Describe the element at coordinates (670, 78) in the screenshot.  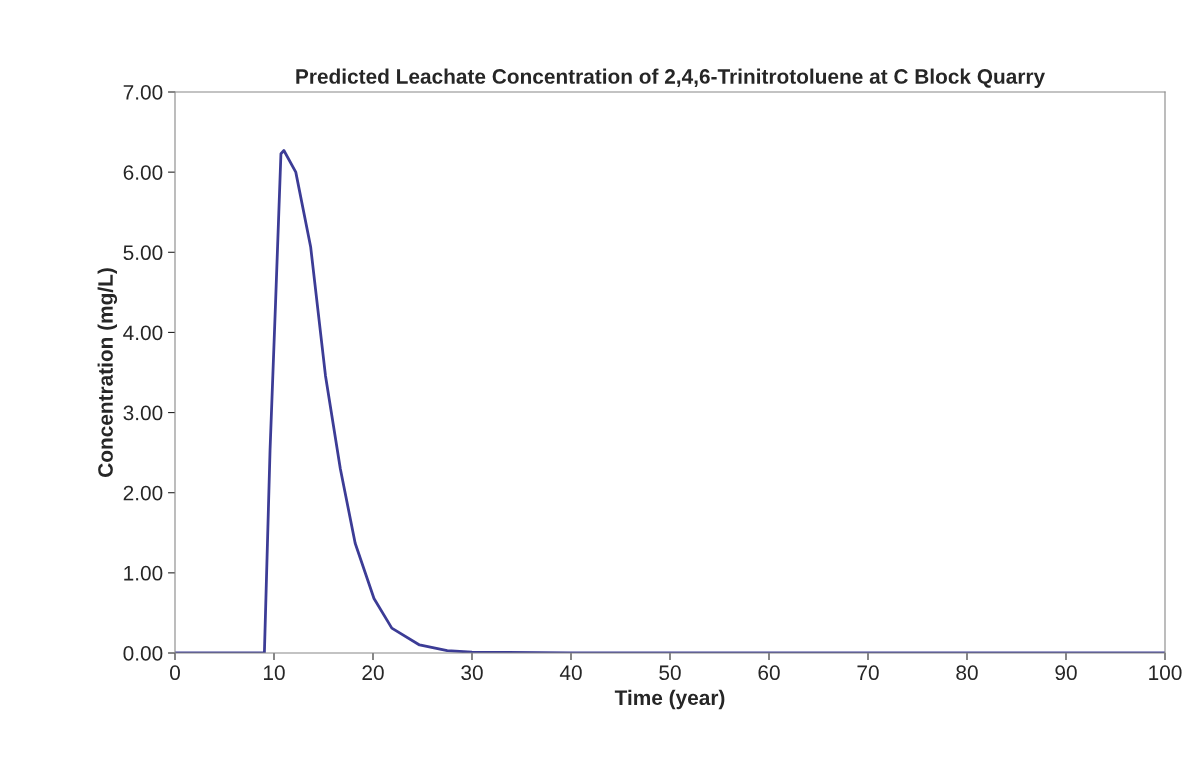
I see `chart-title: Predicted Leachate Concentration of 2,4,6-Trinitrotoluene at C Block Quarry` at that location.